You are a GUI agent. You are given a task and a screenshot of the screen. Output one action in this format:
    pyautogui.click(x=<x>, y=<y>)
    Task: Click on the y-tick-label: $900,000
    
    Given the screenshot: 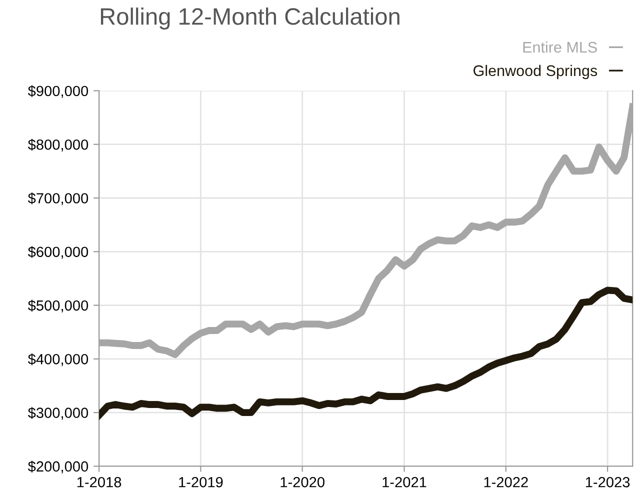 What is the action you would take?
    pyautogui.click(x=58, y=91)
    